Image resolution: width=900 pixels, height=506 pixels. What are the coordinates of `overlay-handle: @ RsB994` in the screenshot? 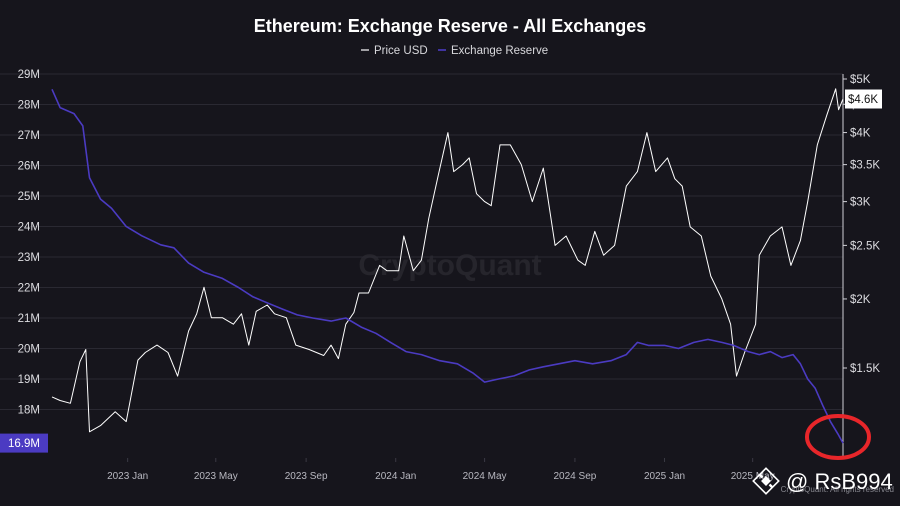 It's located at (839, 481).